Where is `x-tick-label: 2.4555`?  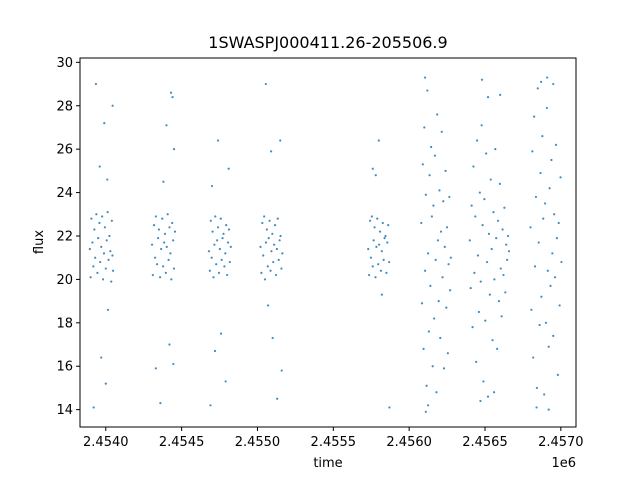 x-tick-label: 2.4555 is located at coordinates (334, 442).